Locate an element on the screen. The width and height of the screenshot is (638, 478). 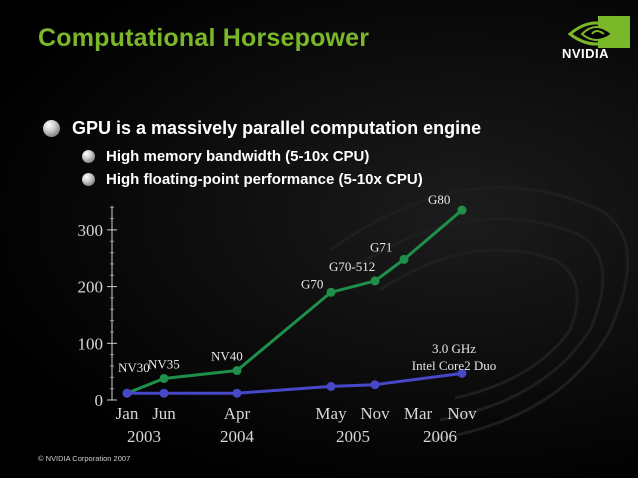
point-label: G80 is located at coordinates (439, 199).